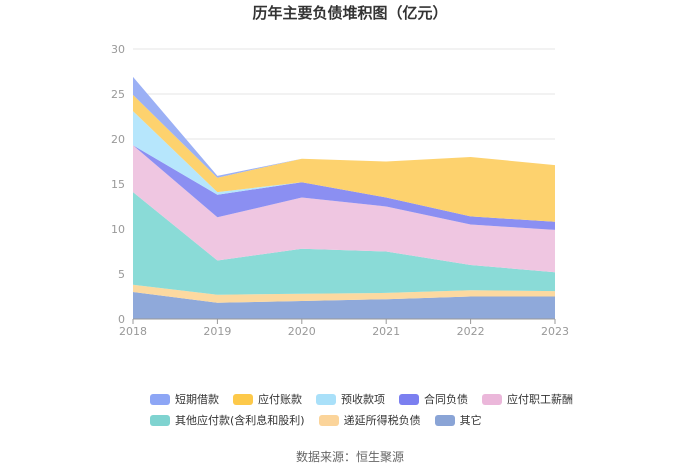 The image size is (700, 473). What do you see at coordinates (118, 139) in the screenshot?
I see `y-tick-label: 20` at bounding box center [118, 139].